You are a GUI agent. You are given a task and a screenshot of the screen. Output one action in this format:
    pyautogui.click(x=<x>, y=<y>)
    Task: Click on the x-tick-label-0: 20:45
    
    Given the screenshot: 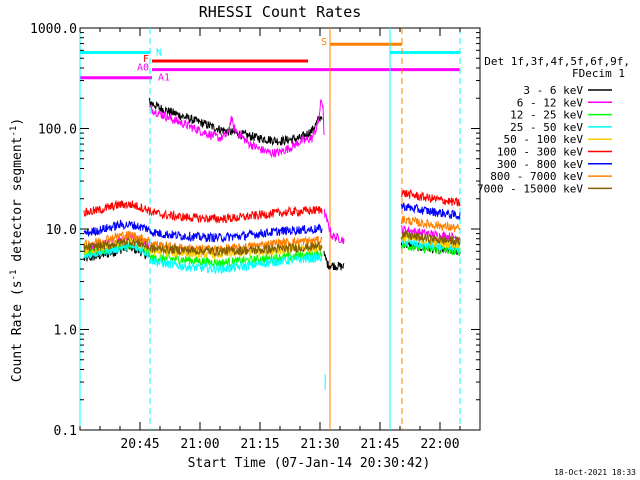 What is the action you would take?
    pyautogui.click(x=139, y=444)
    